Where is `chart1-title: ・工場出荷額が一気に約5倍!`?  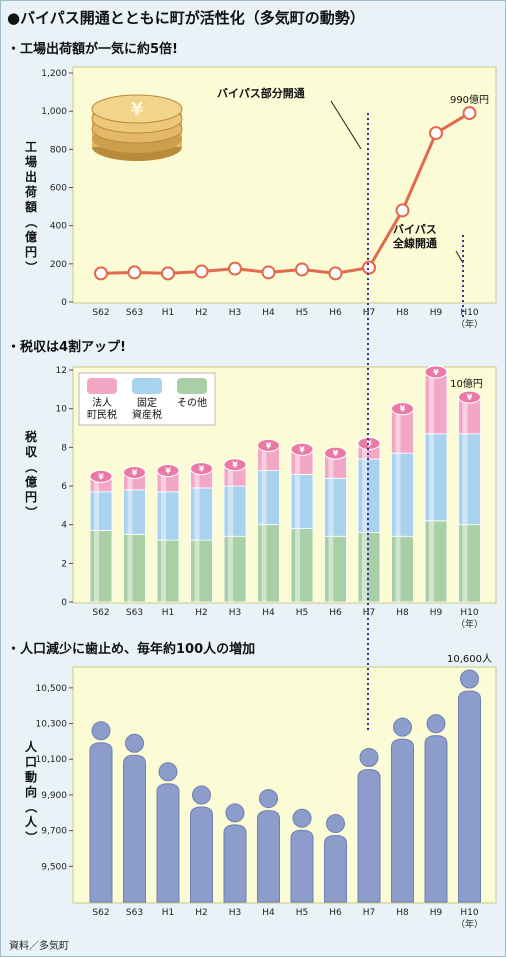
chart1-title: ・工場出荷額が一気に約5倍! is located at coordinates (92, 49).